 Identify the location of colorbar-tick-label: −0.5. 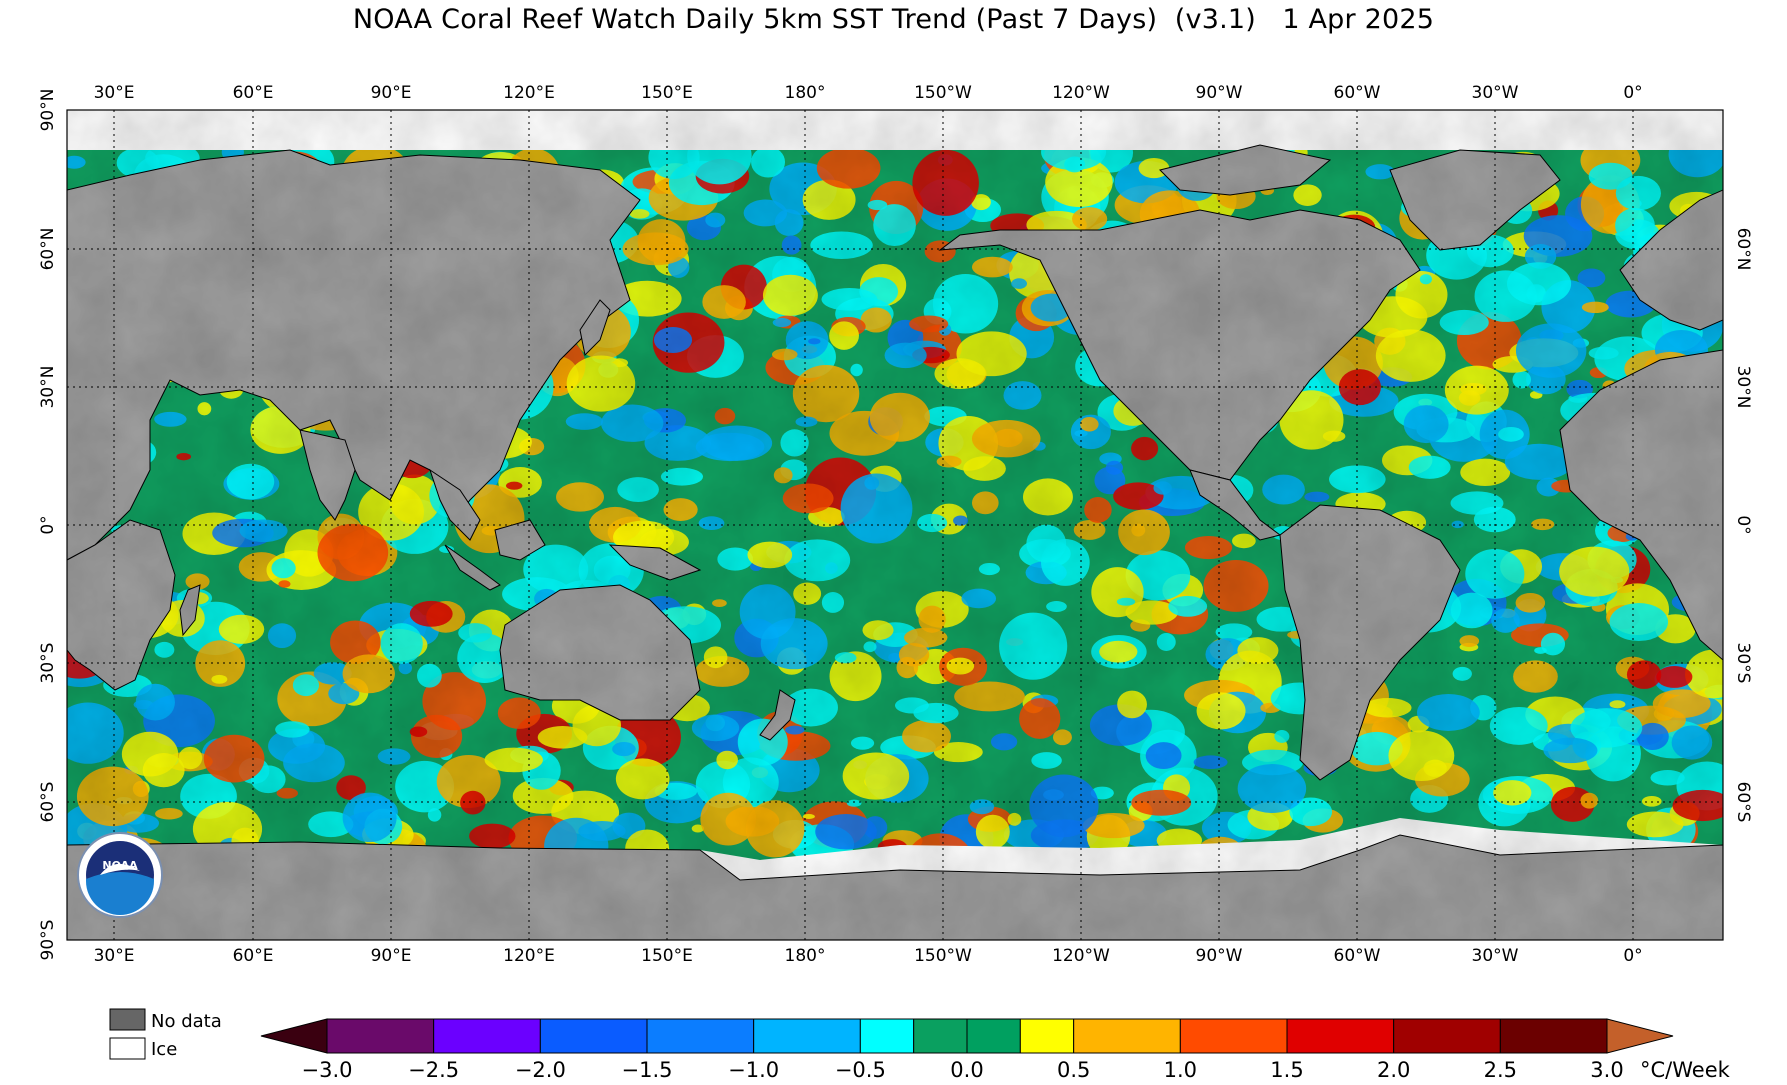
(860, 1070).